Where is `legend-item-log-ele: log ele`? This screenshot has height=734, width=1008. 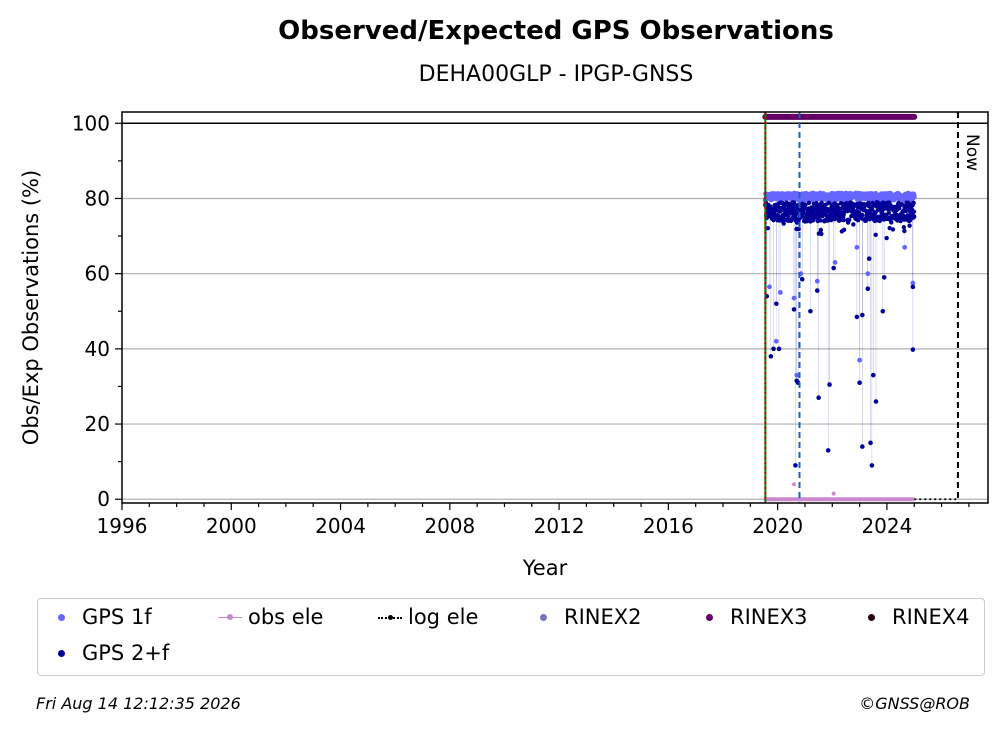
legend-item-log-ele: log ele is located at coordinates (428, 617).